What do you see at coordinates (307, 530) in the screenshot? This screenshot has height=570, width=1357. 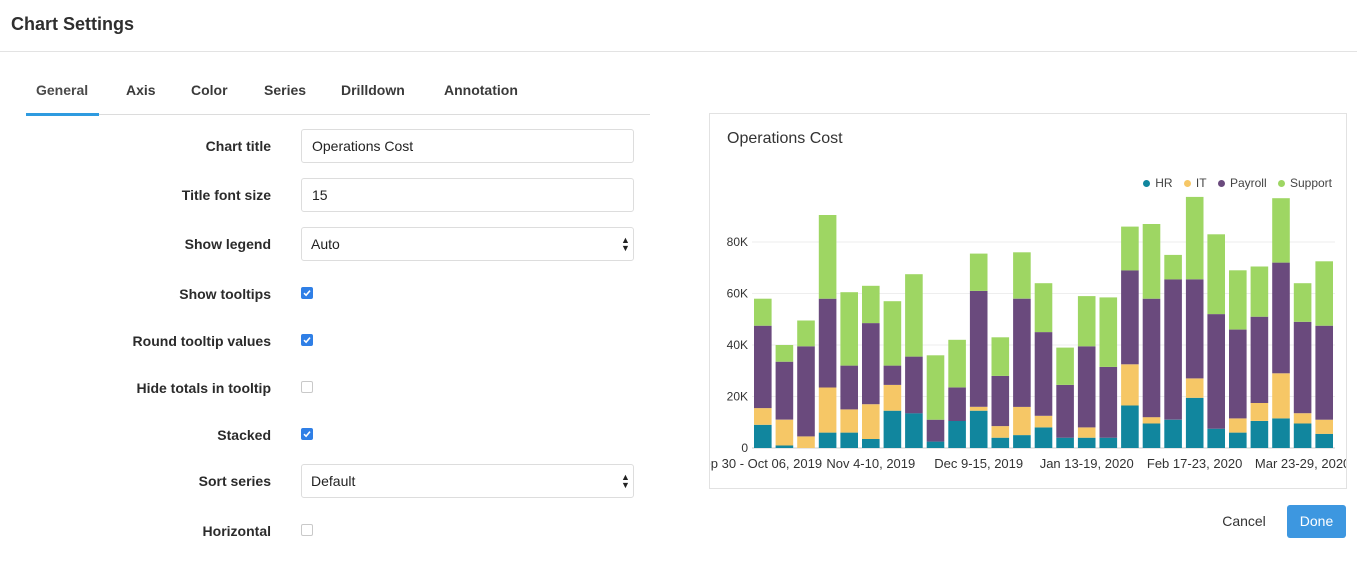 I see `horizontal-checkbox` at bounding box center [307, 530].